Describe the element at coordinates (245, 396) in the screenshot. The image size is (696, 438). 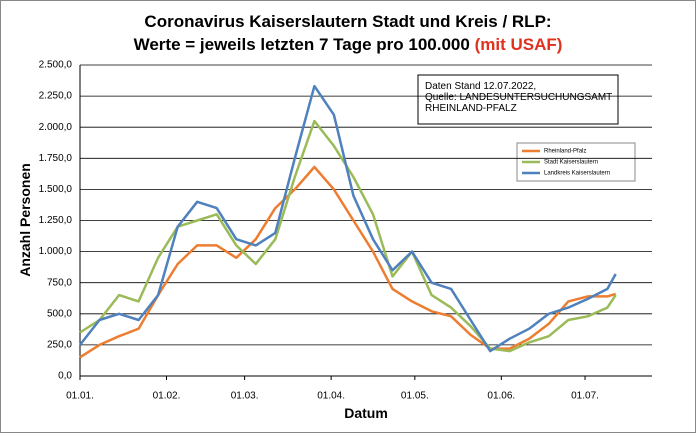
I see `x-tick-label: 01.03.` at that location.